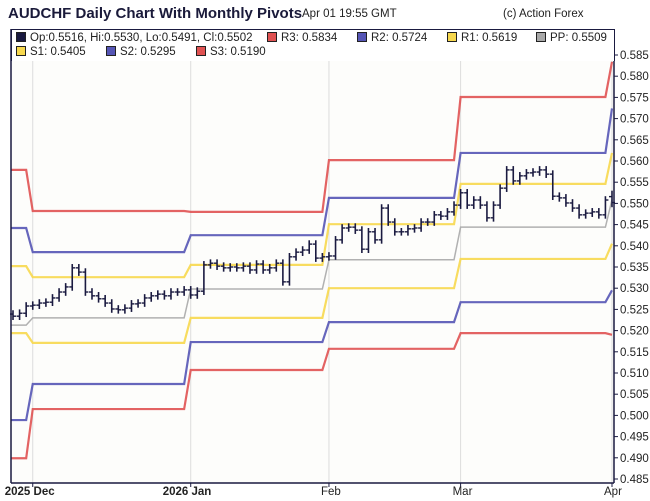 Image resolution: width=650 pixels, height=501 pixels. I want to click on y-tick-label: 0.580, so click(634, 77).